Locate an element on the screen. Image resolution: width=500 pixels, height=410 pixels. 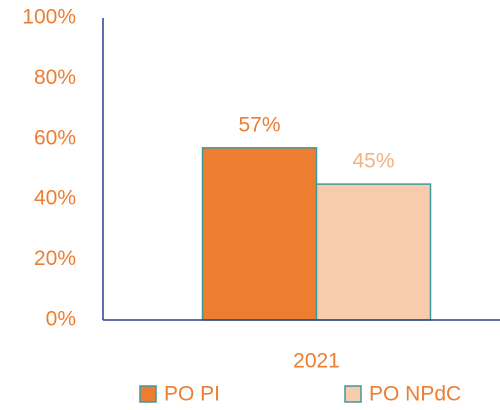
y-tick-label: 80% is located at coordinates (55, 77).